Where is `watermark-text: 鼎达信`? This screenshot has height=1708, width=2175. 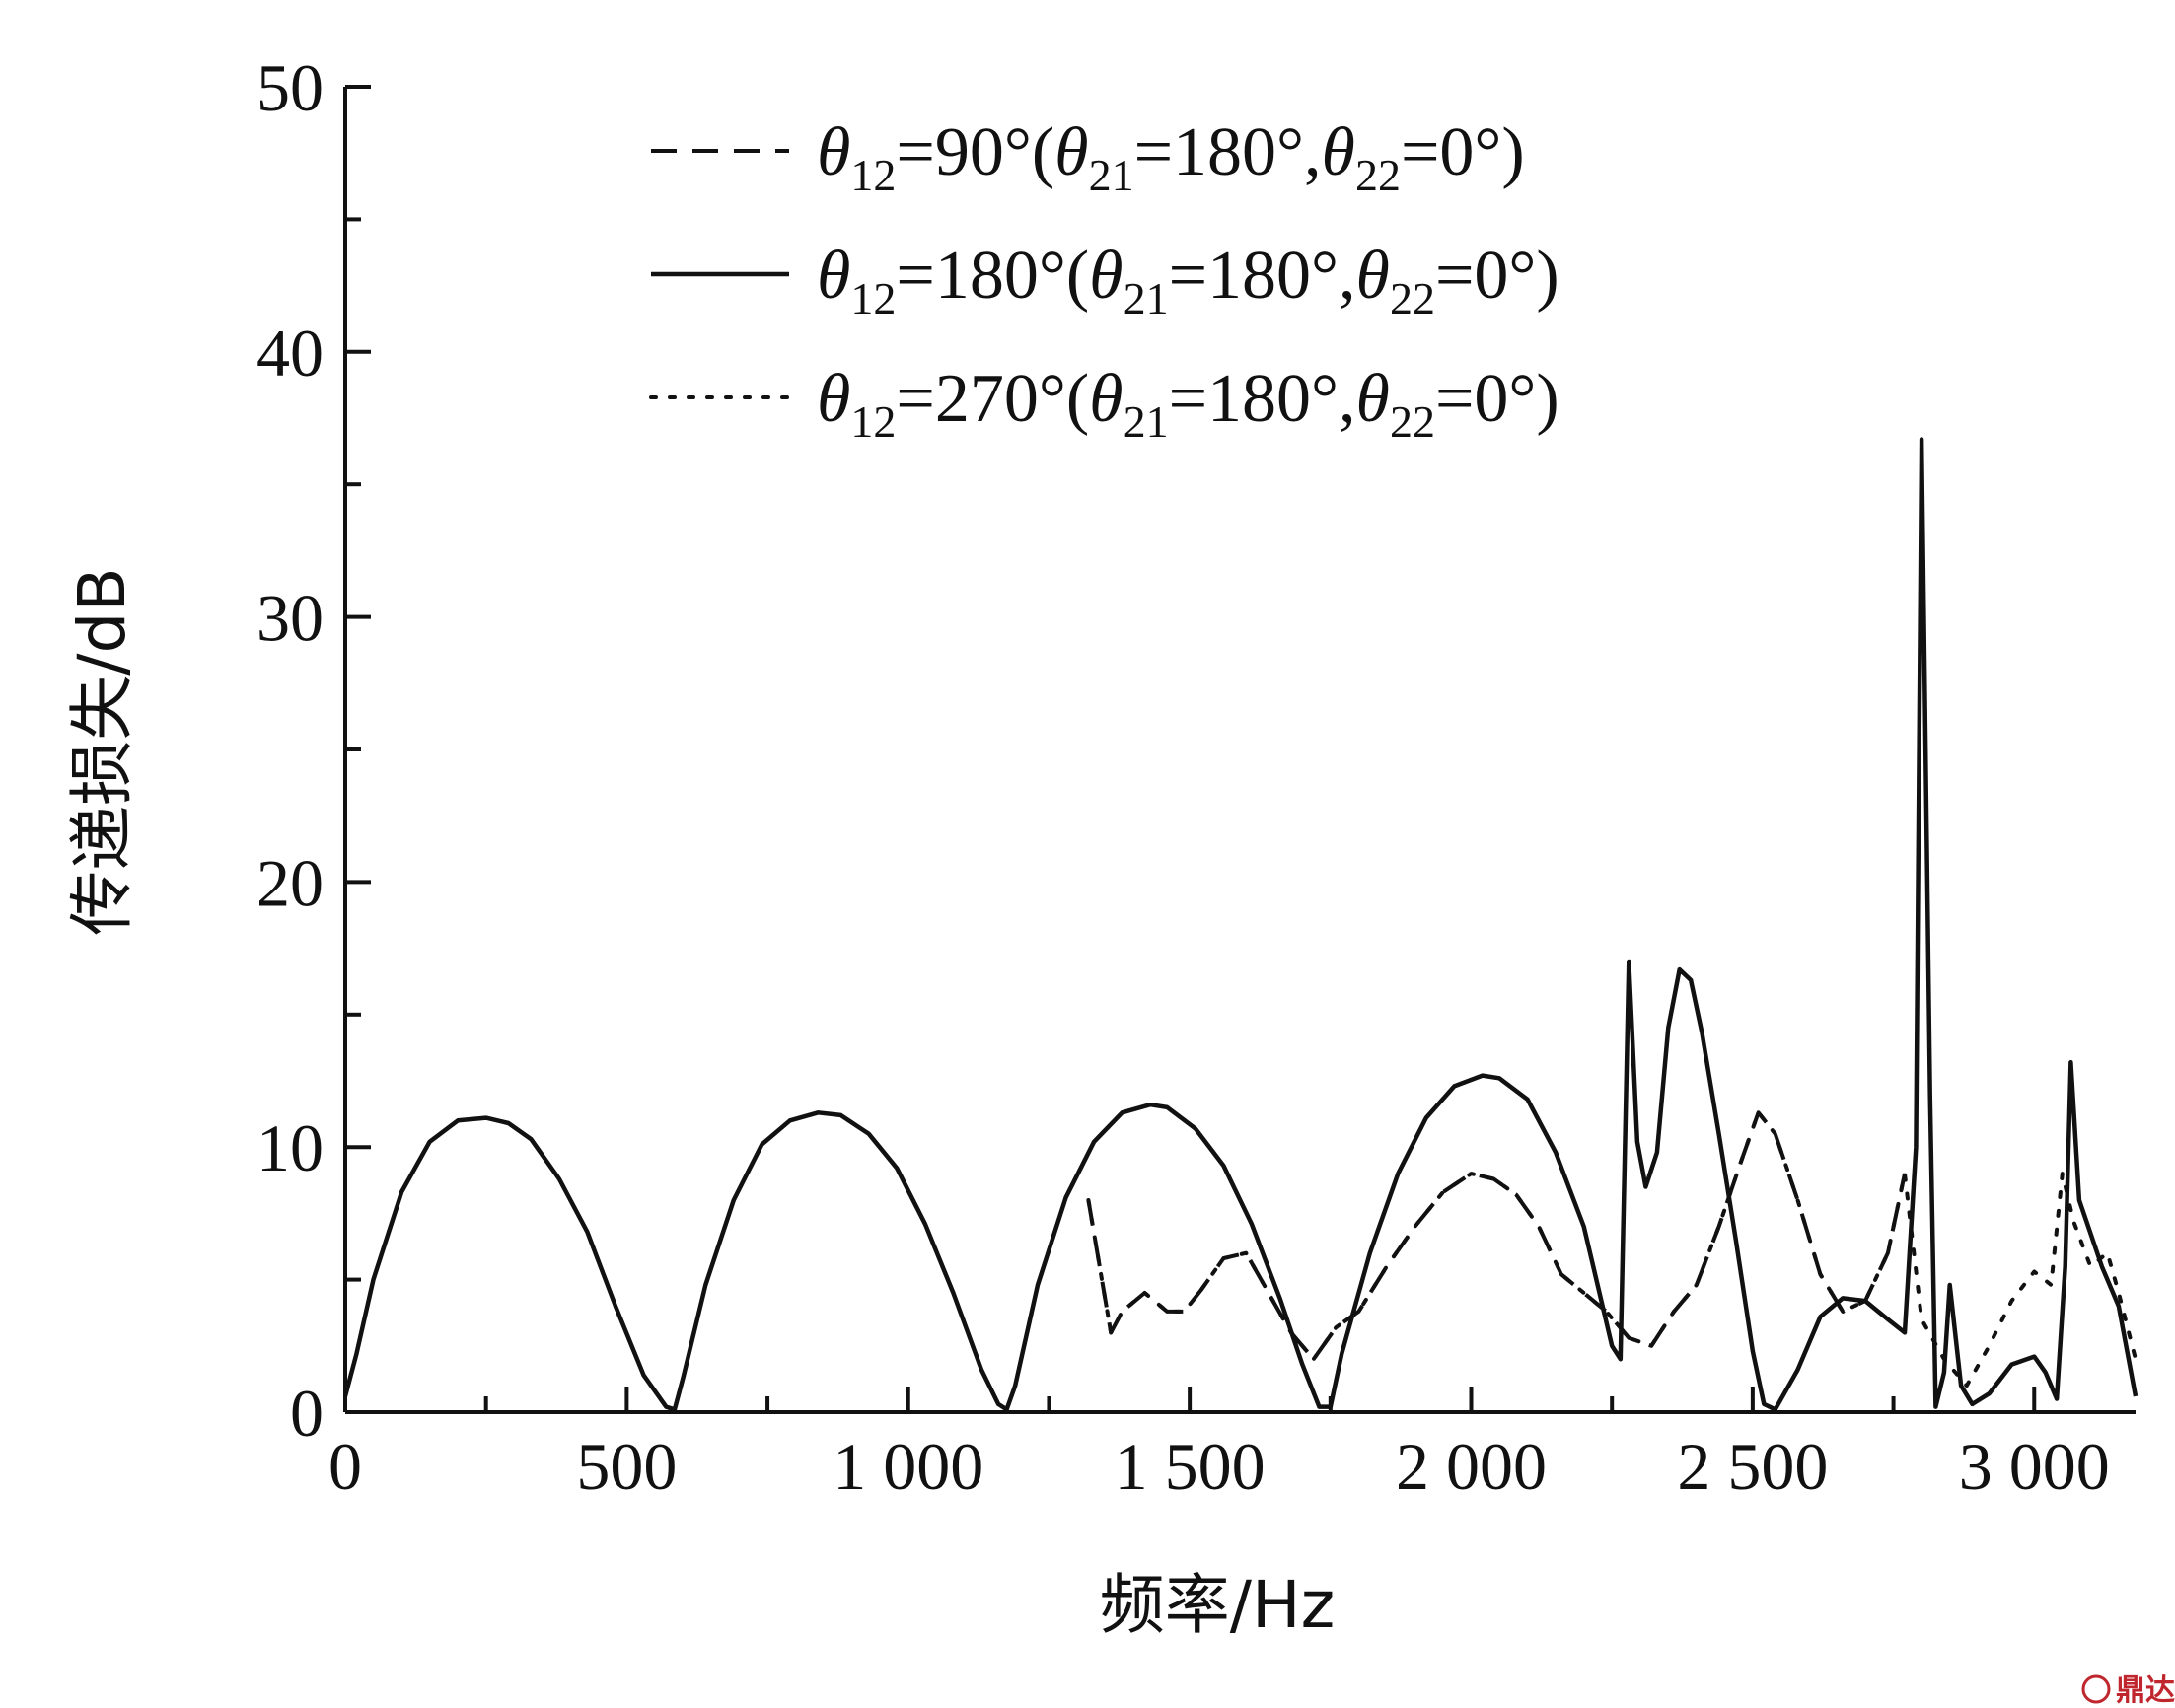 watermark-text: 鼎达信 is located at coordinates (2145, 1690).